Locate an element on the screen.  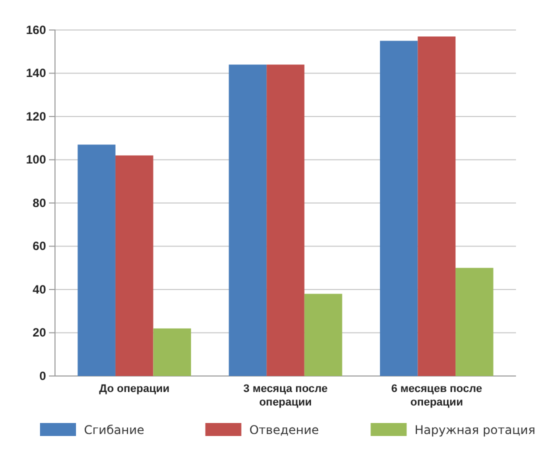
y-tick-label: 160 is located at coordinates (36, 29).